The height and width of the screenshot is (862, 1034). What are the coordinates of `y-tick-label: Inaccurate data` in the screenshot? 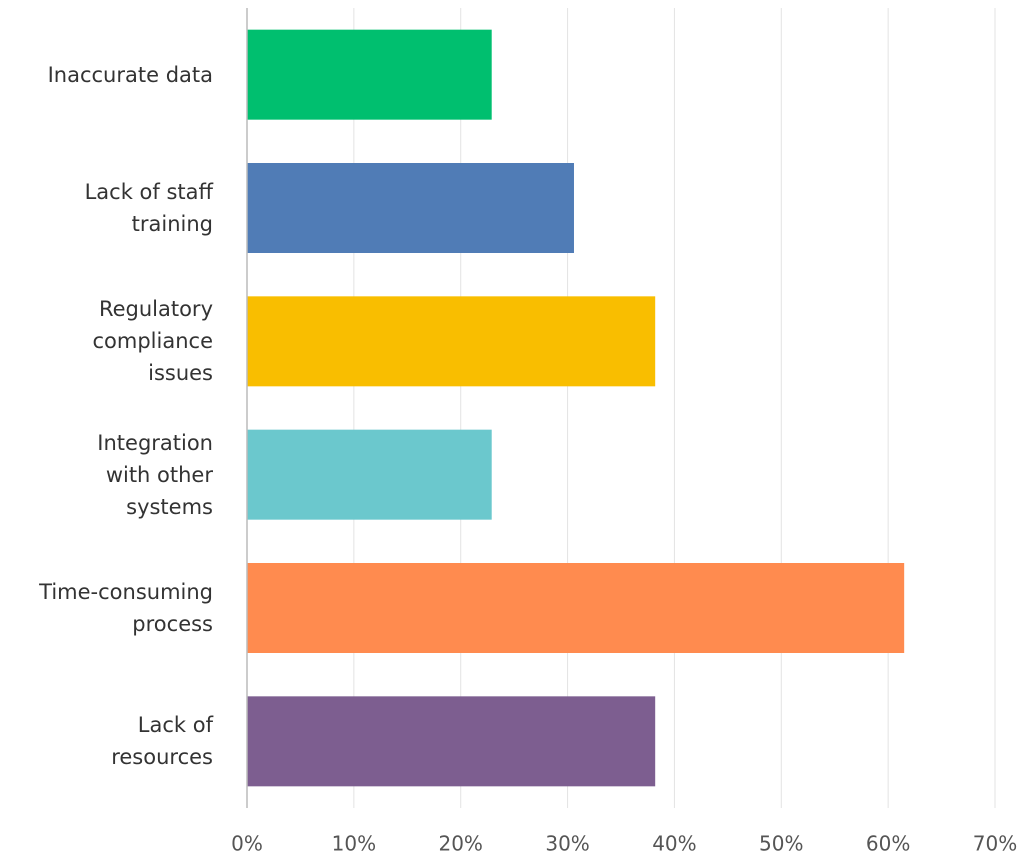 It's located at (130, 74).